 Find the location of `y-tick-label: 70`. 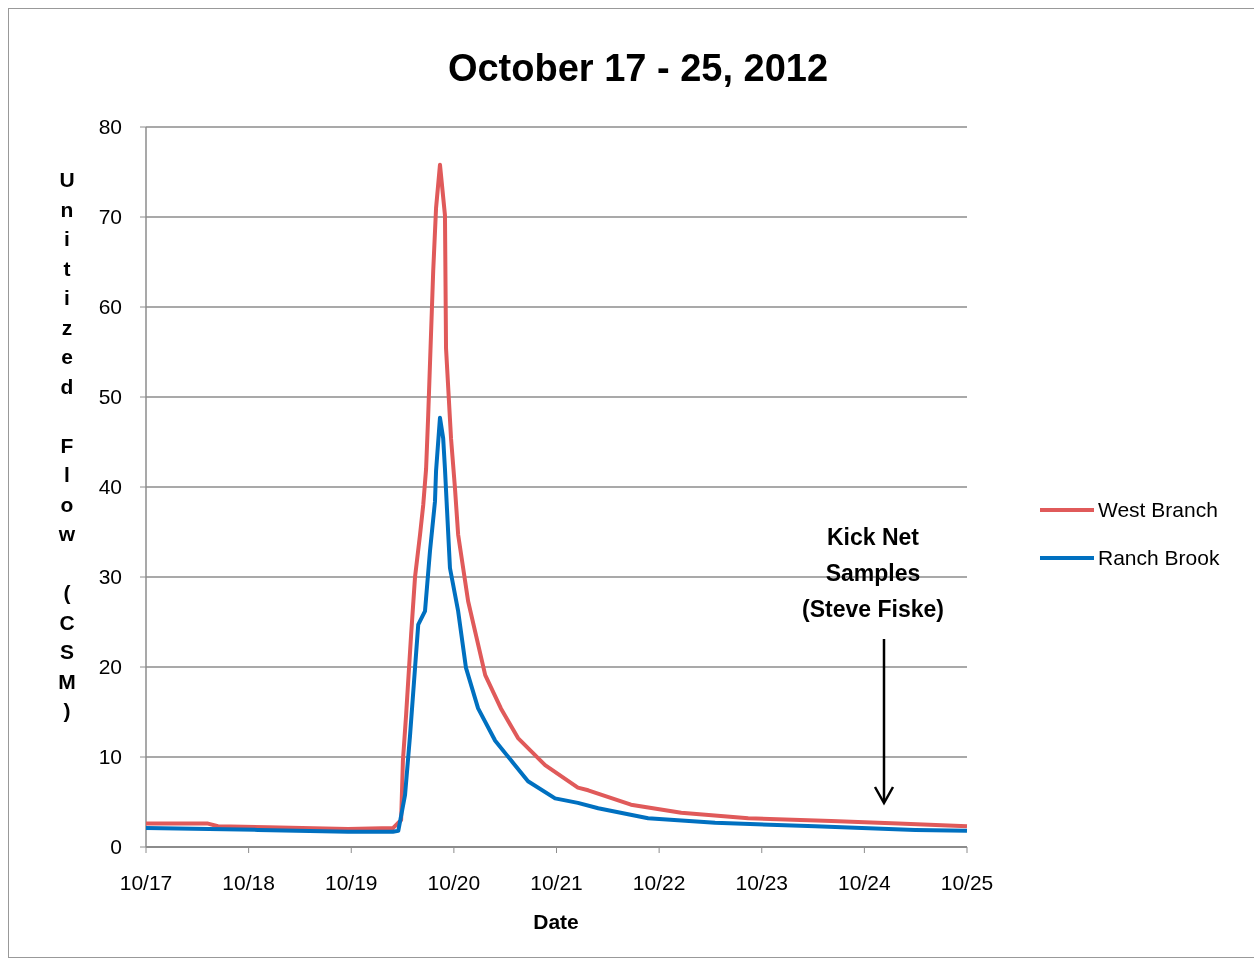

y-tick-label: 70 is located at coordinates (110, 216).